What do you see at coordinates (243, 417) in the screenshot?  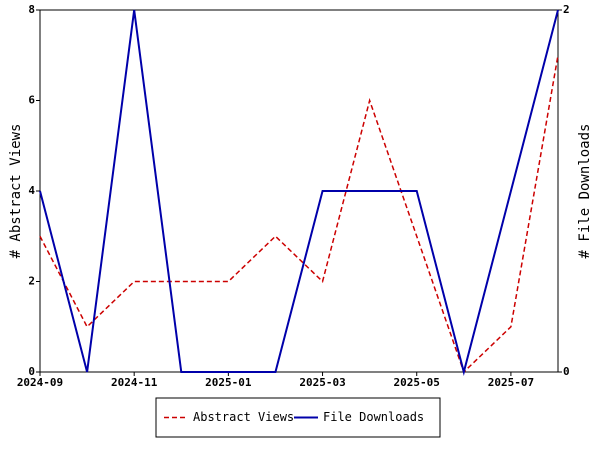 I see `legend-label: Abstract Views` at bounding box center [243, 417].